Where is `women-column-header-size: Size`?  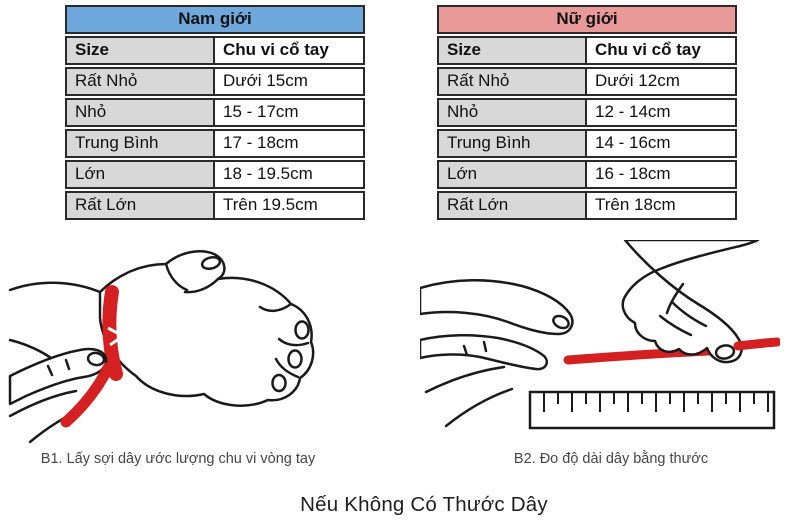
women-column-header-size: Size is located at coordinates (512, 50).